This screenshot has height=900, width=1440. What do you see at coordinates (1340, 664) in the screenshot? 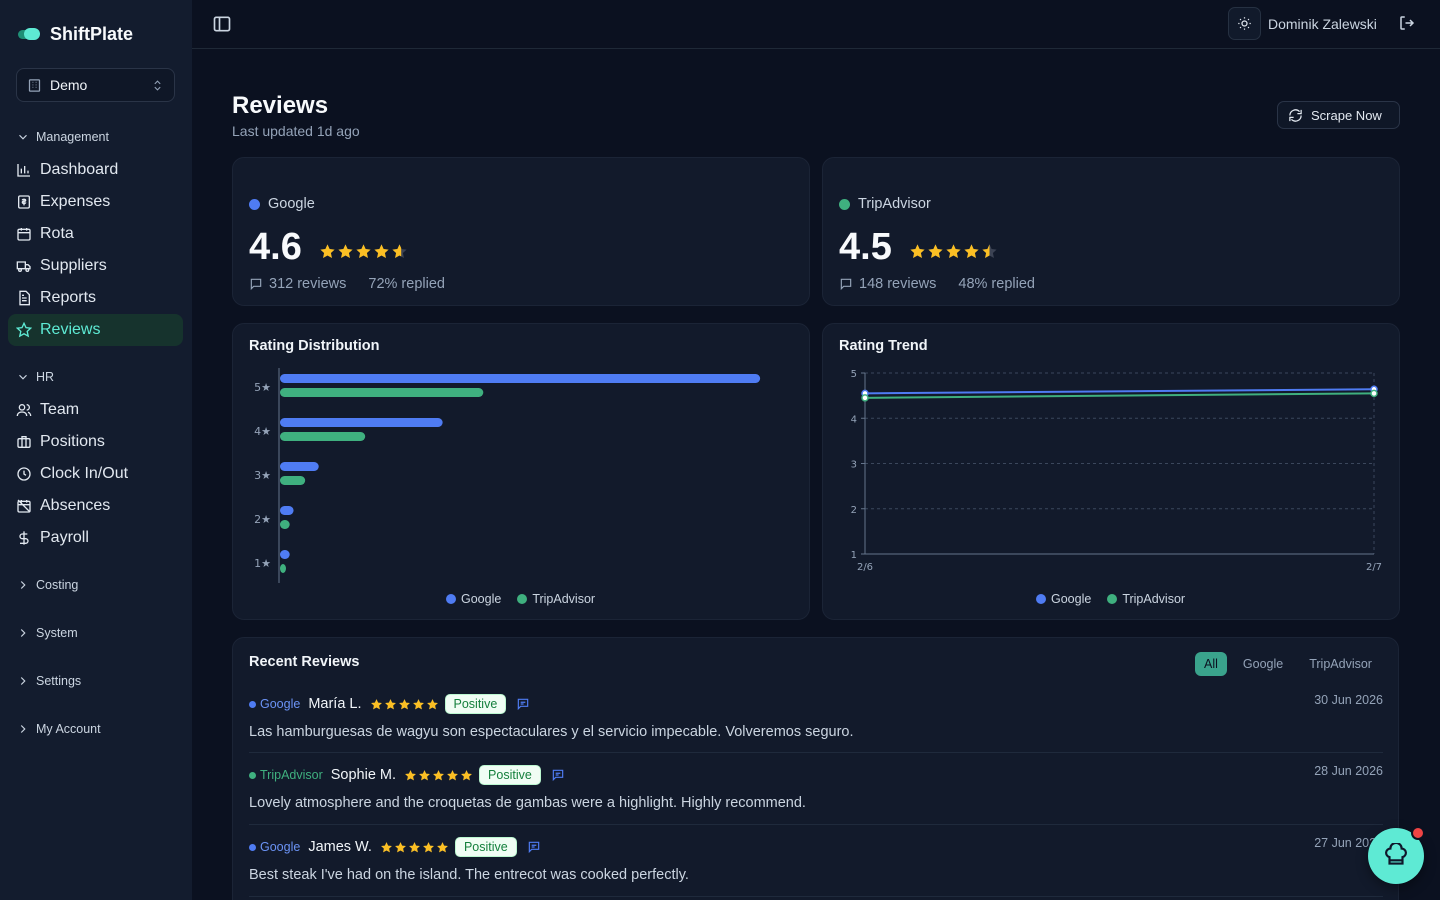
I see `tab-tripadvisor: TripAdvisor` at bounding box center [1340, 664].